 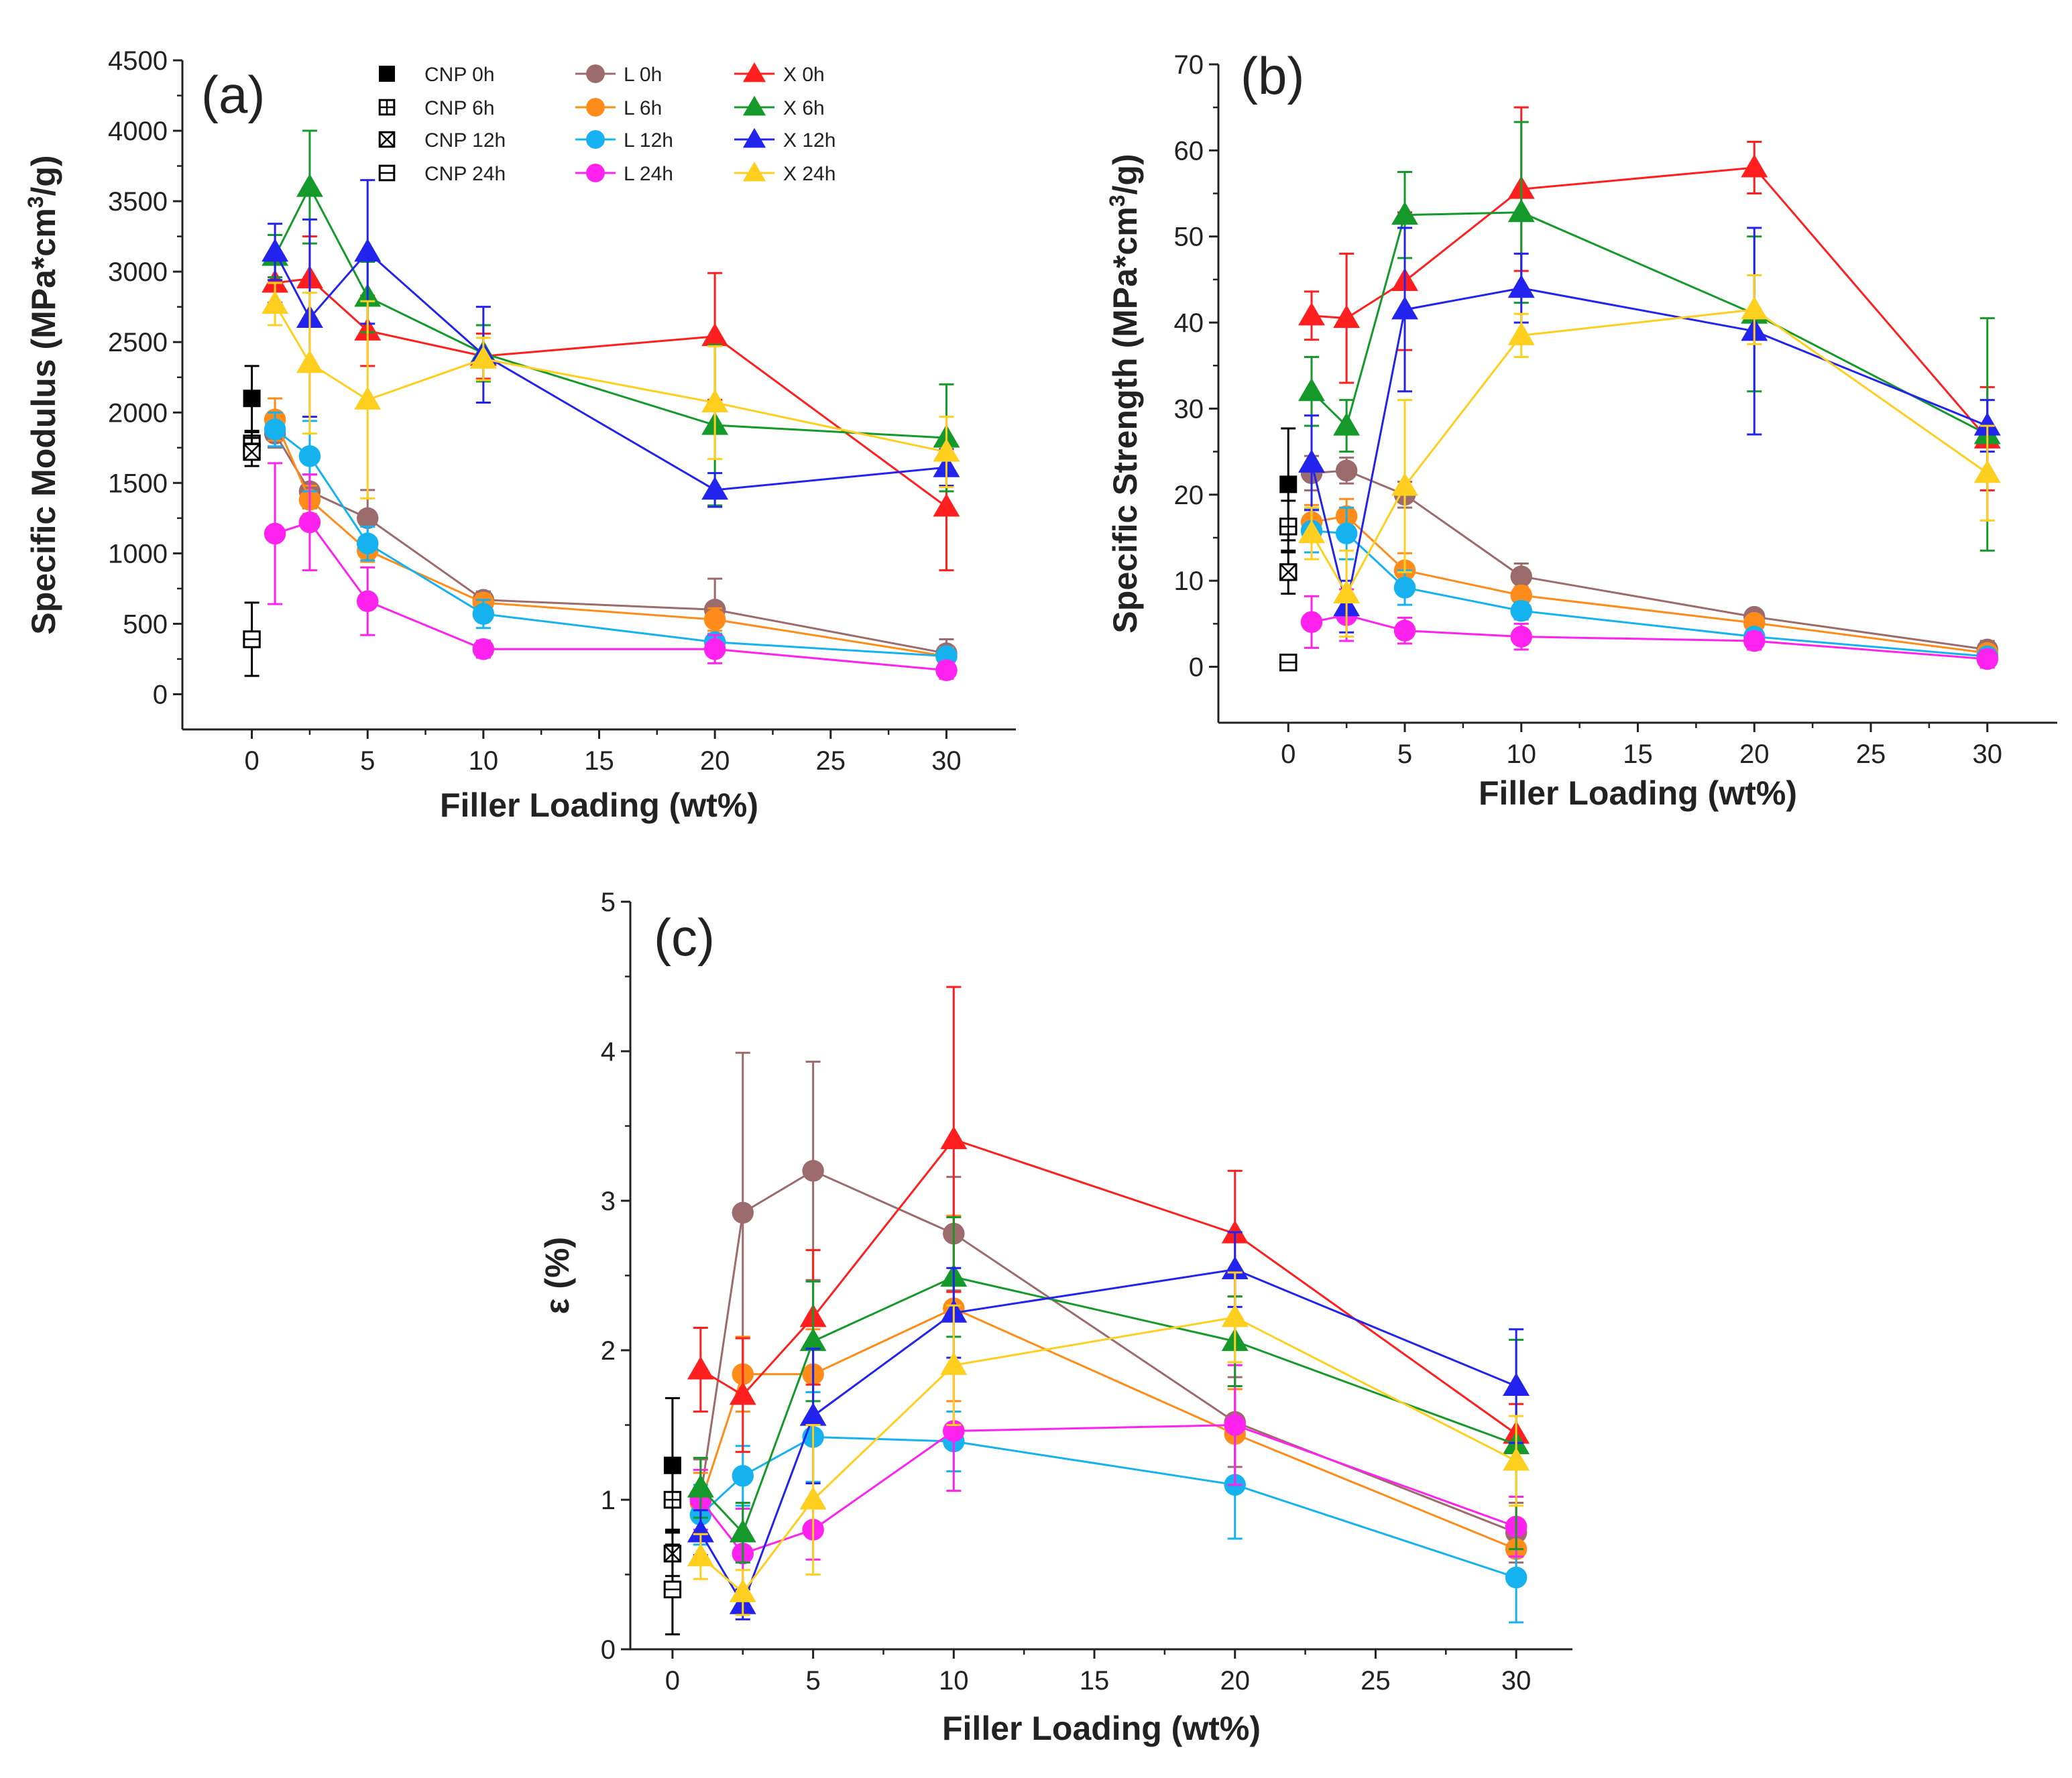 What do you see at coordinates (1108, 1405) in the screenshot?
I see `panel-c-x-6h-line` at bounding box center [1108, 1405].